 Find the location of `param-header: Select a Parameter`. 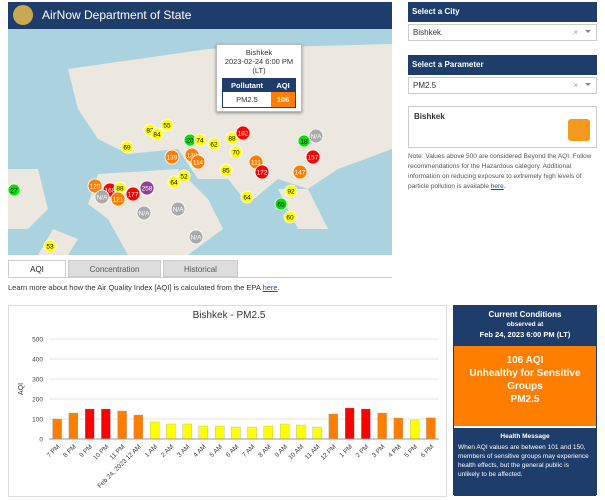

param-header: Select a Parameter is located at coordinates (502, 65).